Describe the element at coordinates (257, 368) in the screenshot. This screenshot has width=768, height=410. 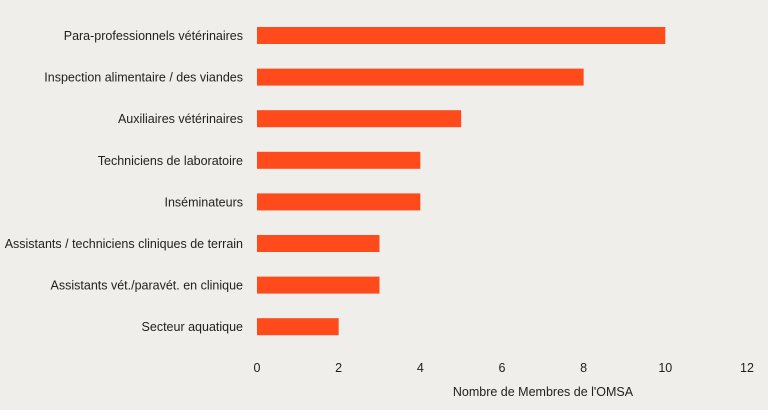
I see `x-tick-label: 0` at that location.